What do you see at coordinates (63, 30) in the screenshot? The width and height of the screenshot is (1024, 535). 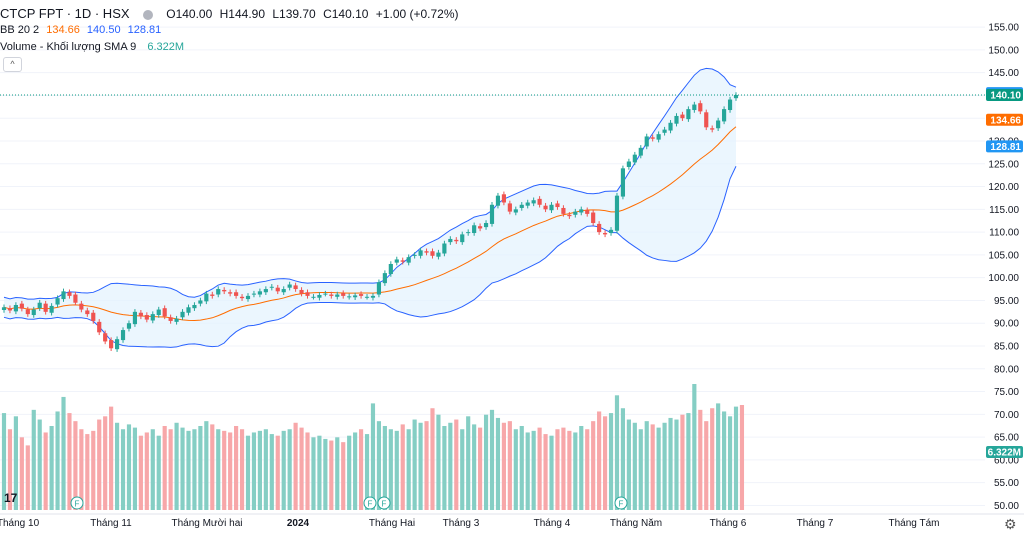 I see `bb-basis: 134.66` at bounding box center [63, 30].